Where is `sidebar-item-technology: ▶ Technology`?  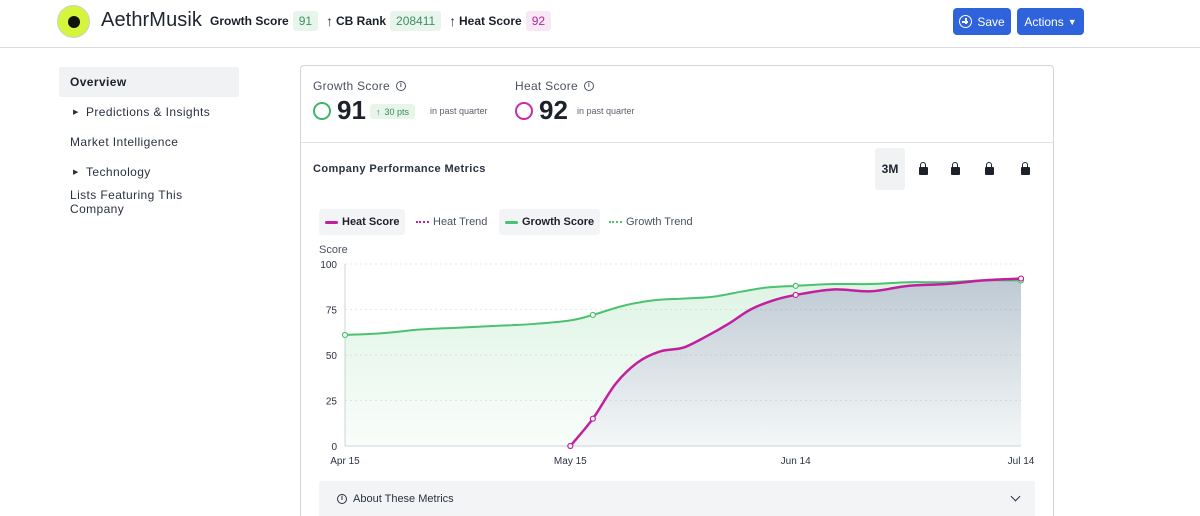 sidebar-item-technology: ▶ Technology is located at coordinates (149, 172).